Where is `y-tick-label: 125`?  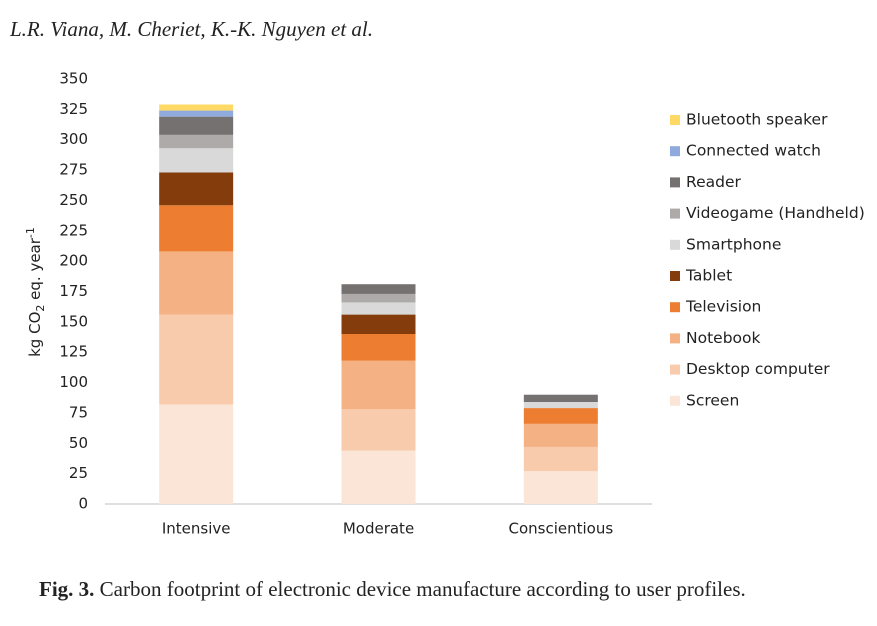
y-tick-label: 125 is located at coordinates (73, 352).